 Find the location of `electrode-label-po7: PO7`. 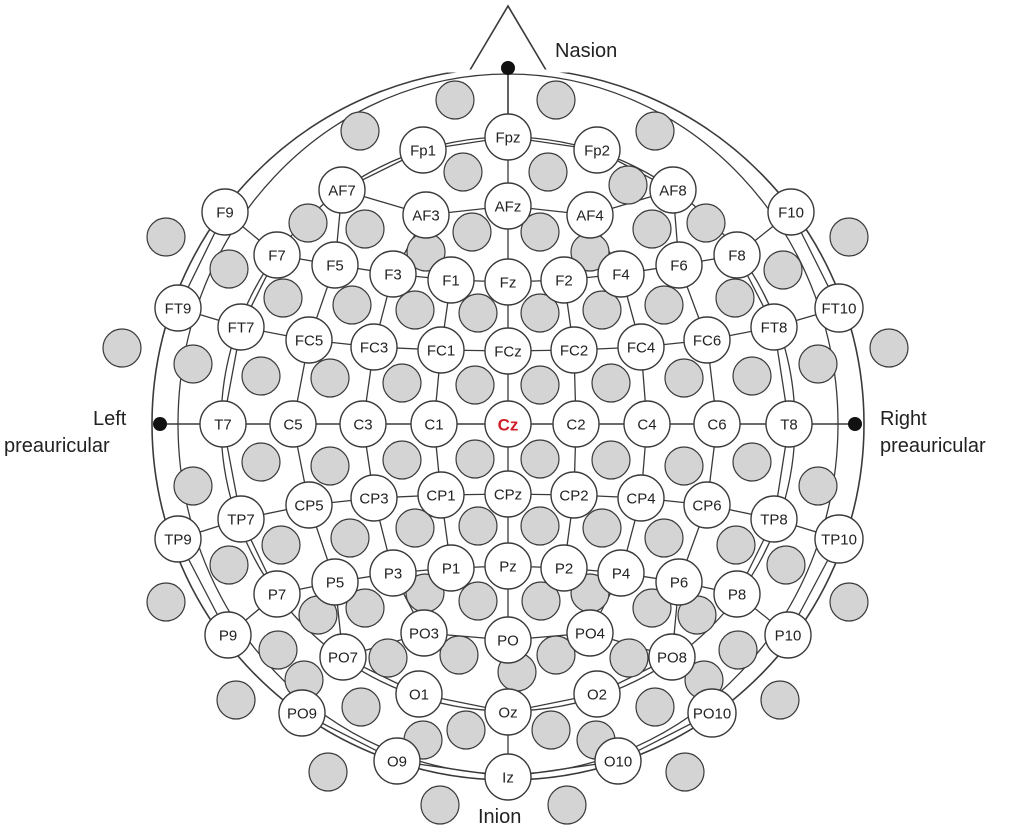

electrode-label-po7: PO7 is located at coordinates (343, 658).